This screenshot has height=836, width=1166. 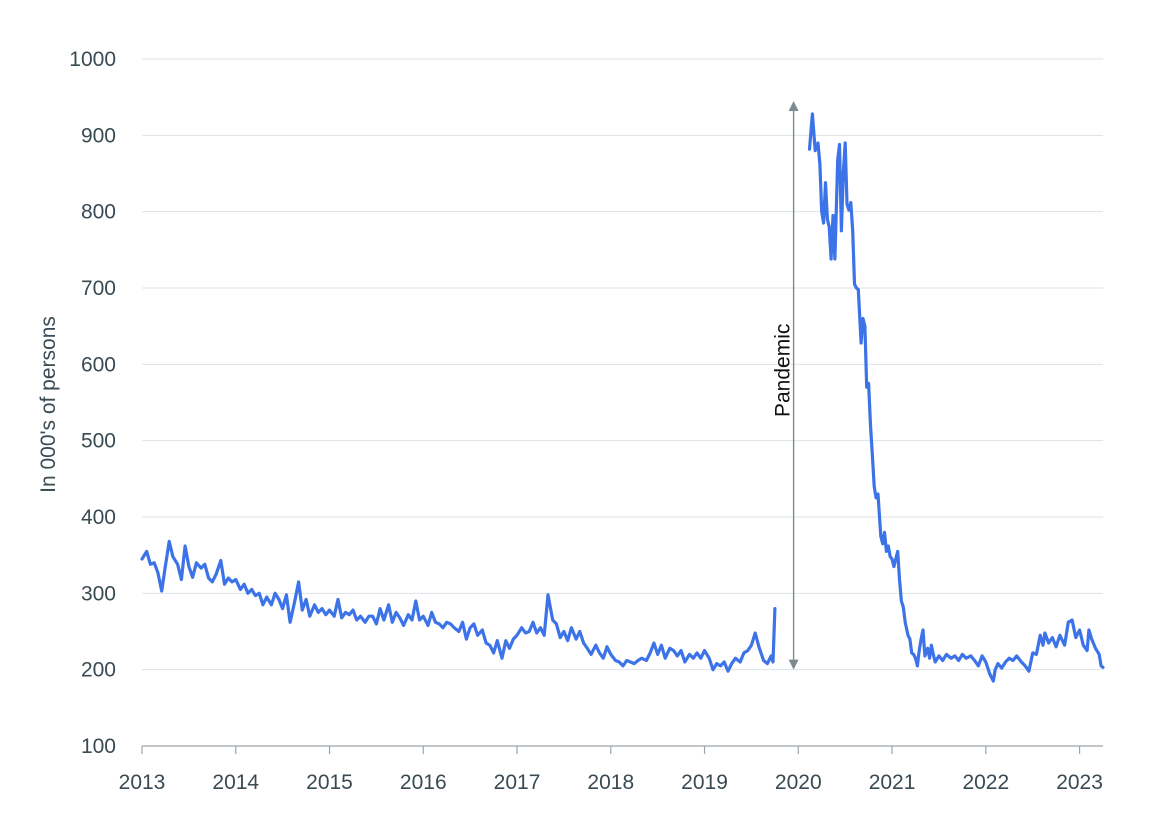 I want to click on x-tick-label: 2014, so click(x=235, y=782).